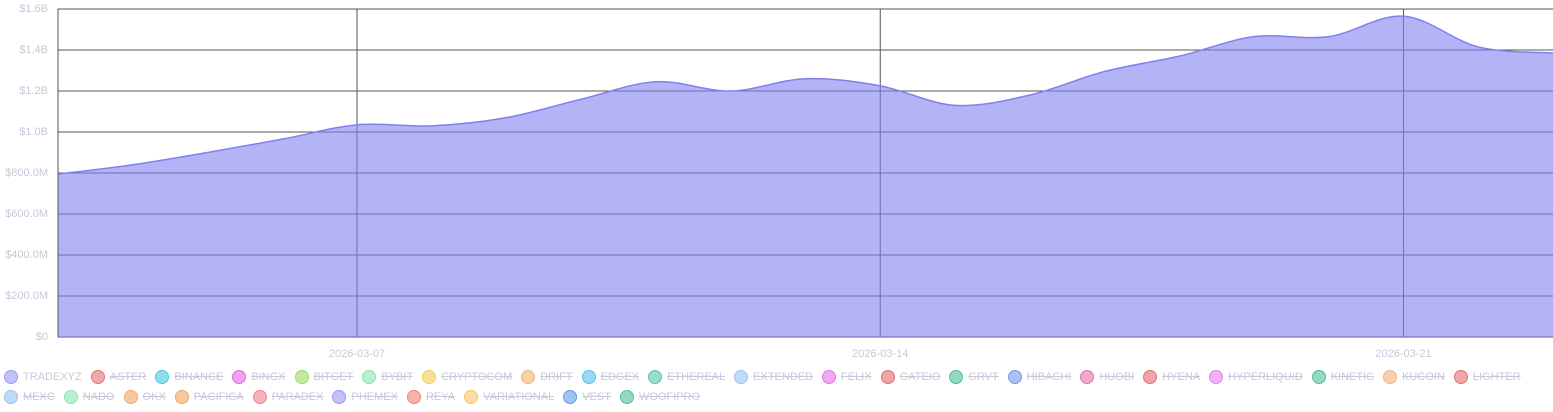 The height and width of the screenshot is (412, 1553). What do you see at coordinates (856, 376) in the screenshot?
I see `legend-label: FELIX` at bounding box center [856, 376].